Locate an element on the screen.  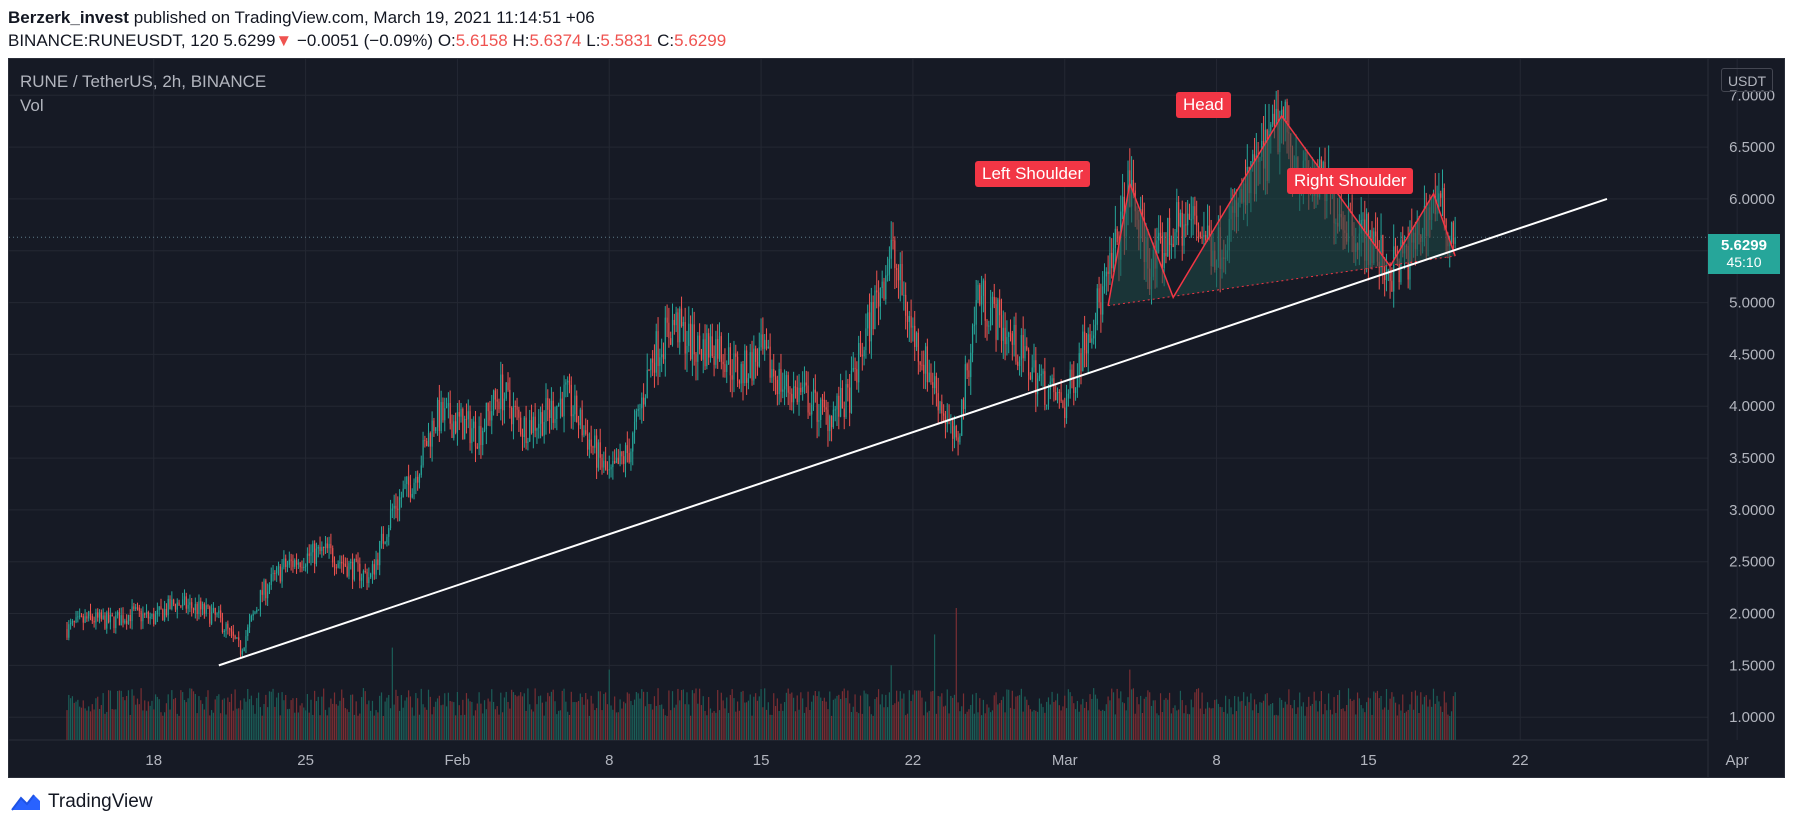
time-axis: 18 25 Feb 8 15 22 Mar 8 15 22 Apr is located at coordinates (946, 760).